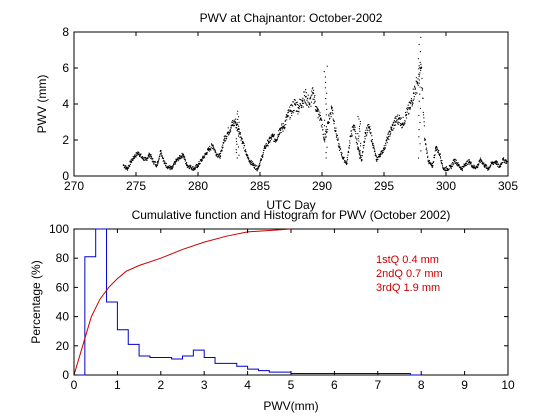 The image size is (560, 420). What do you see at coordinates (65, 140) in the screenshot?
I see `top-ytick-label: 2` at bounding box center [65, 140].